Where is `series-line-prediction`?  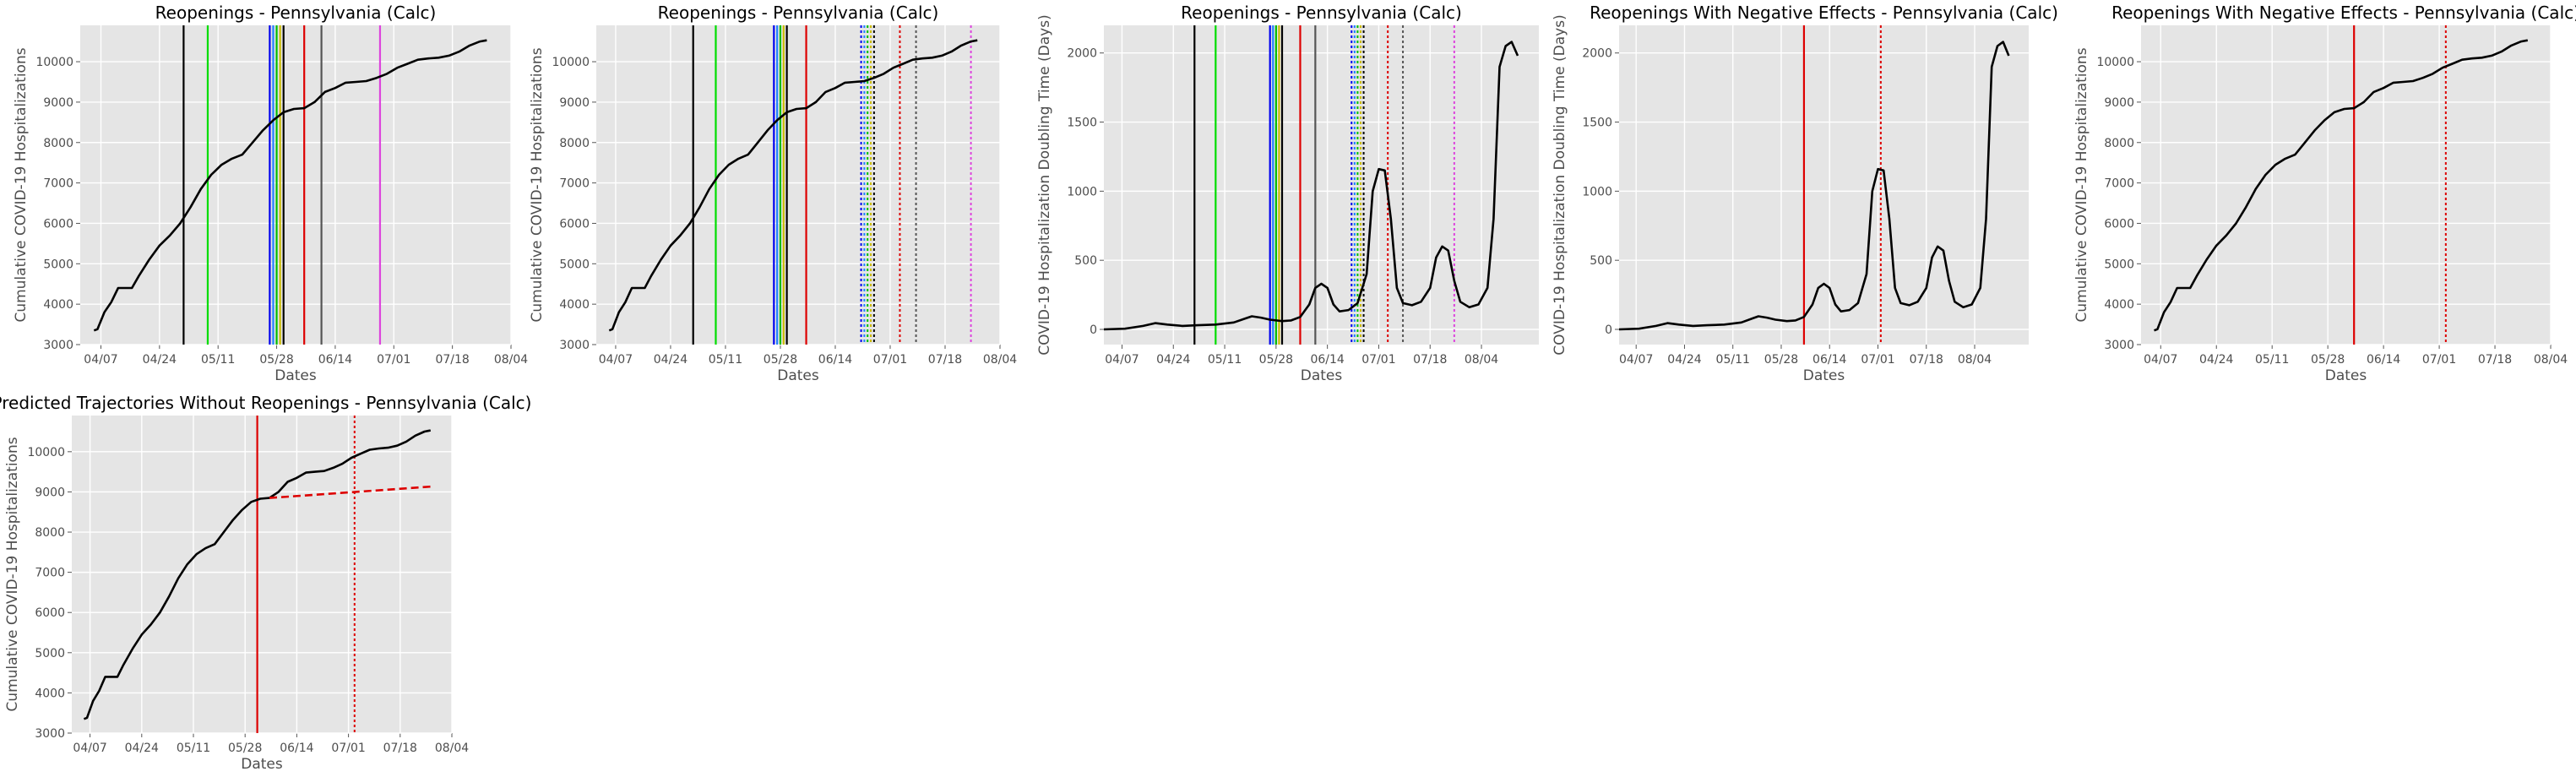
series-line-prediction is located at coordinates (350, 492).